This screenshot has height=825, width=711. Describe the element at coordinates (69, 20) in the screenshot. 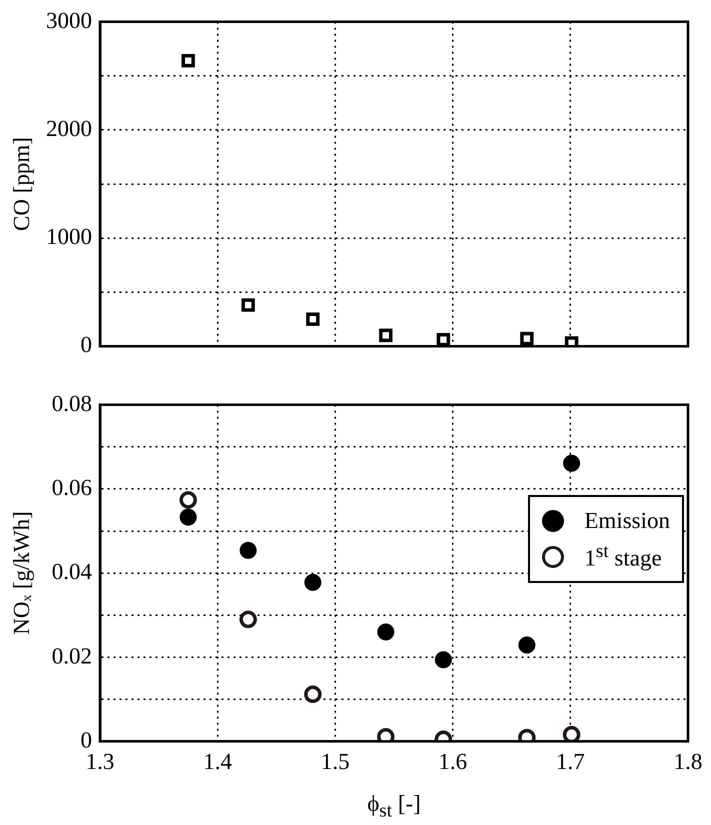

I see `y-tick-label: 3000` at that location.